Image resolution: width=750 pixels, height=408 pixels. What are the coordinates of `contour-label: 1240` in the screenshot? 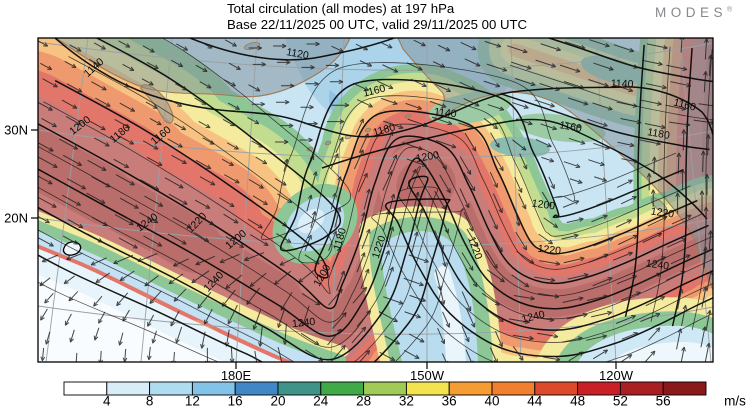 It's located at (657, 264).